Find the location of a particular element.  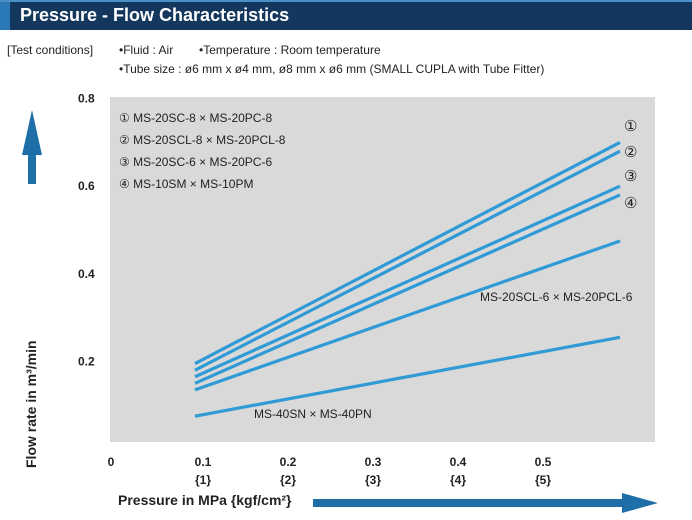

y-tick-label: 0.6 is located at coordinates (86, 186).